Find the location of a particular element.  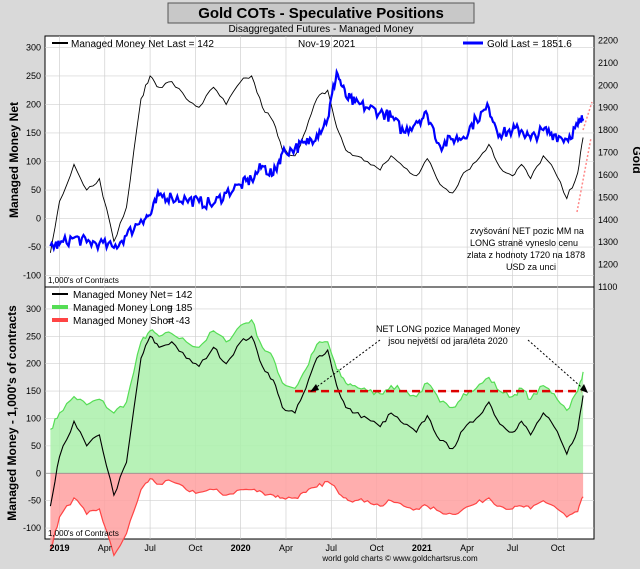

chart-subtitle: Disaggregated Futures - Managed Money is located at coordinates (320, 29).